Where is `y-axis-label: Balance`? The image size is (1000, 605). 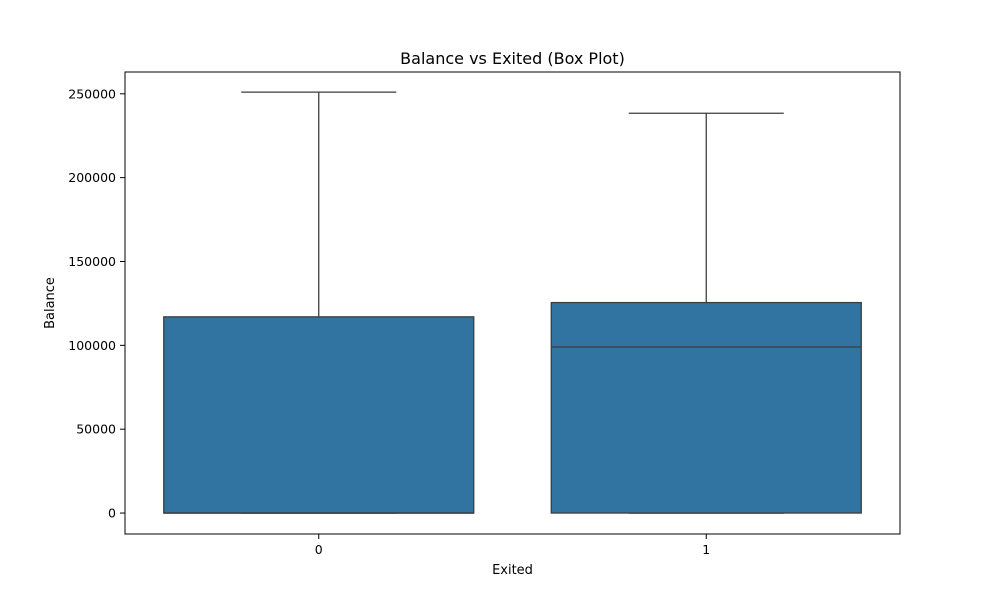
y-axis-label: Balance is located at coordinates (50, 303).